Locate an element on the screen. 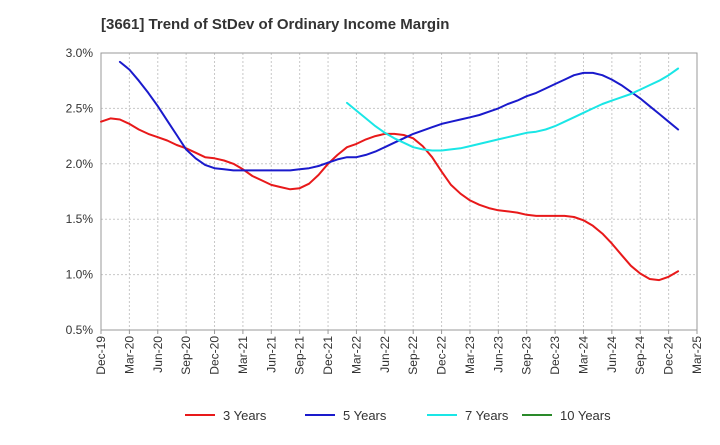 This screenshot has height=445, width=720. x-tick-label: Mar-22 is located at coordinates (356, 355).